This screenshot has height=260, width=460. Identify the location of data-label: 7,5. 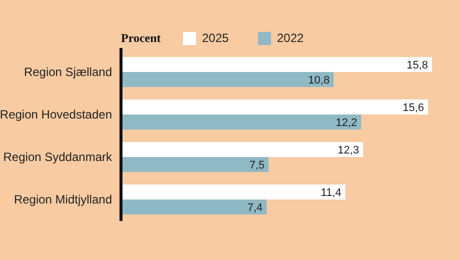
(257, 165).